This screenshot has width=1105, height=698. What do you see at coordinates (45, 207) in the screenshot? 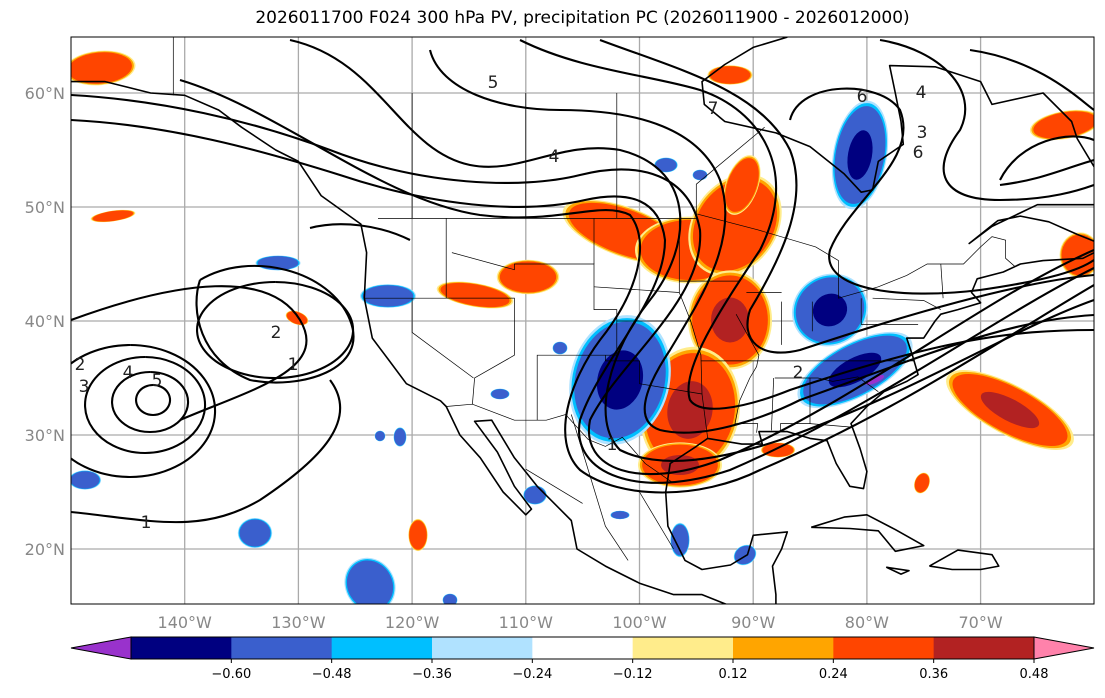
I see `lat-tick-label: 50°N` at bounding box center [45, 207].